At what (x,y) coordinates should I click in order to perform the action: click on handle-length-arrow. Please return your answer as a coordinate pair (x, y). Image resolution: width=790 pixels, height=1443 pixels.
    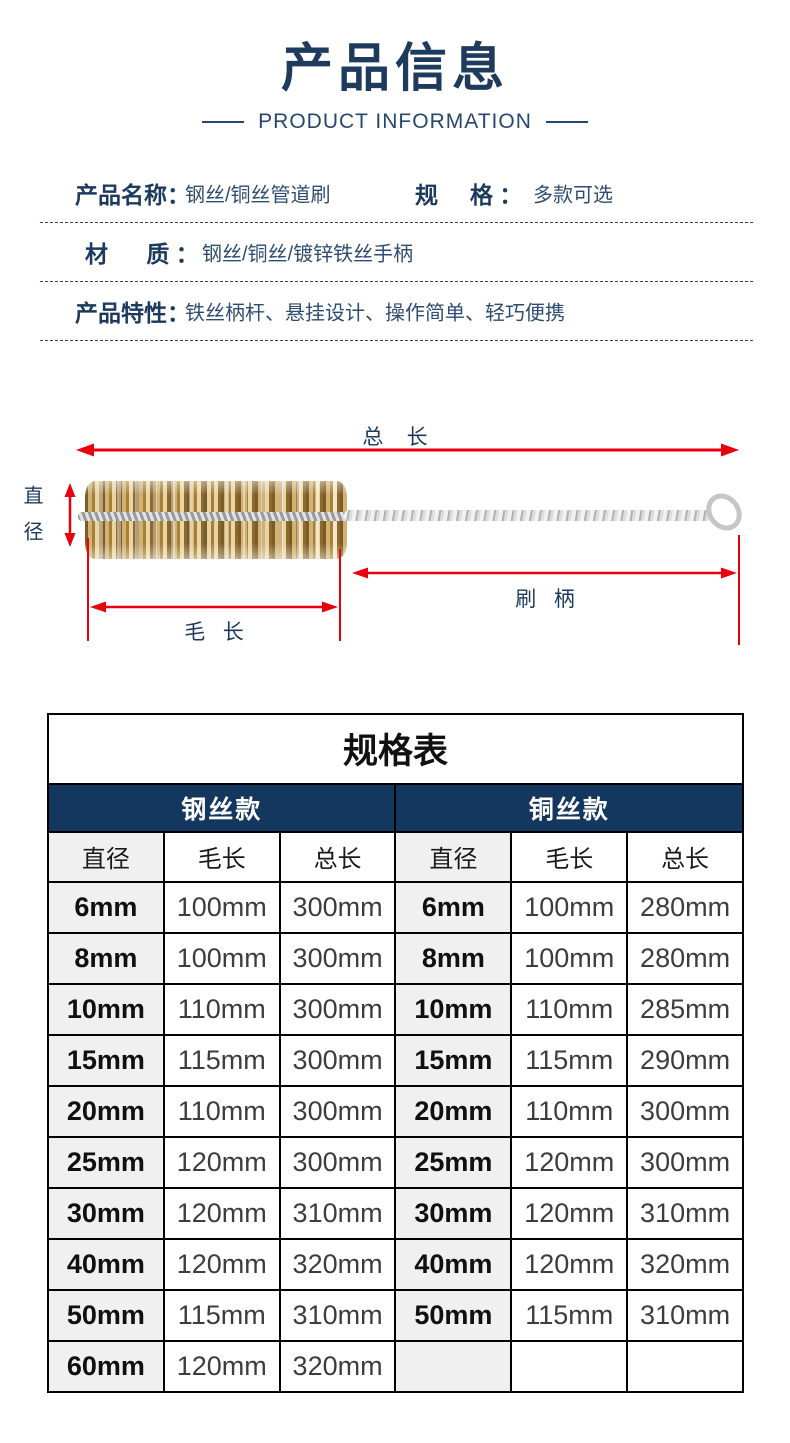
    Looking at the image, I should click on (544, 573).